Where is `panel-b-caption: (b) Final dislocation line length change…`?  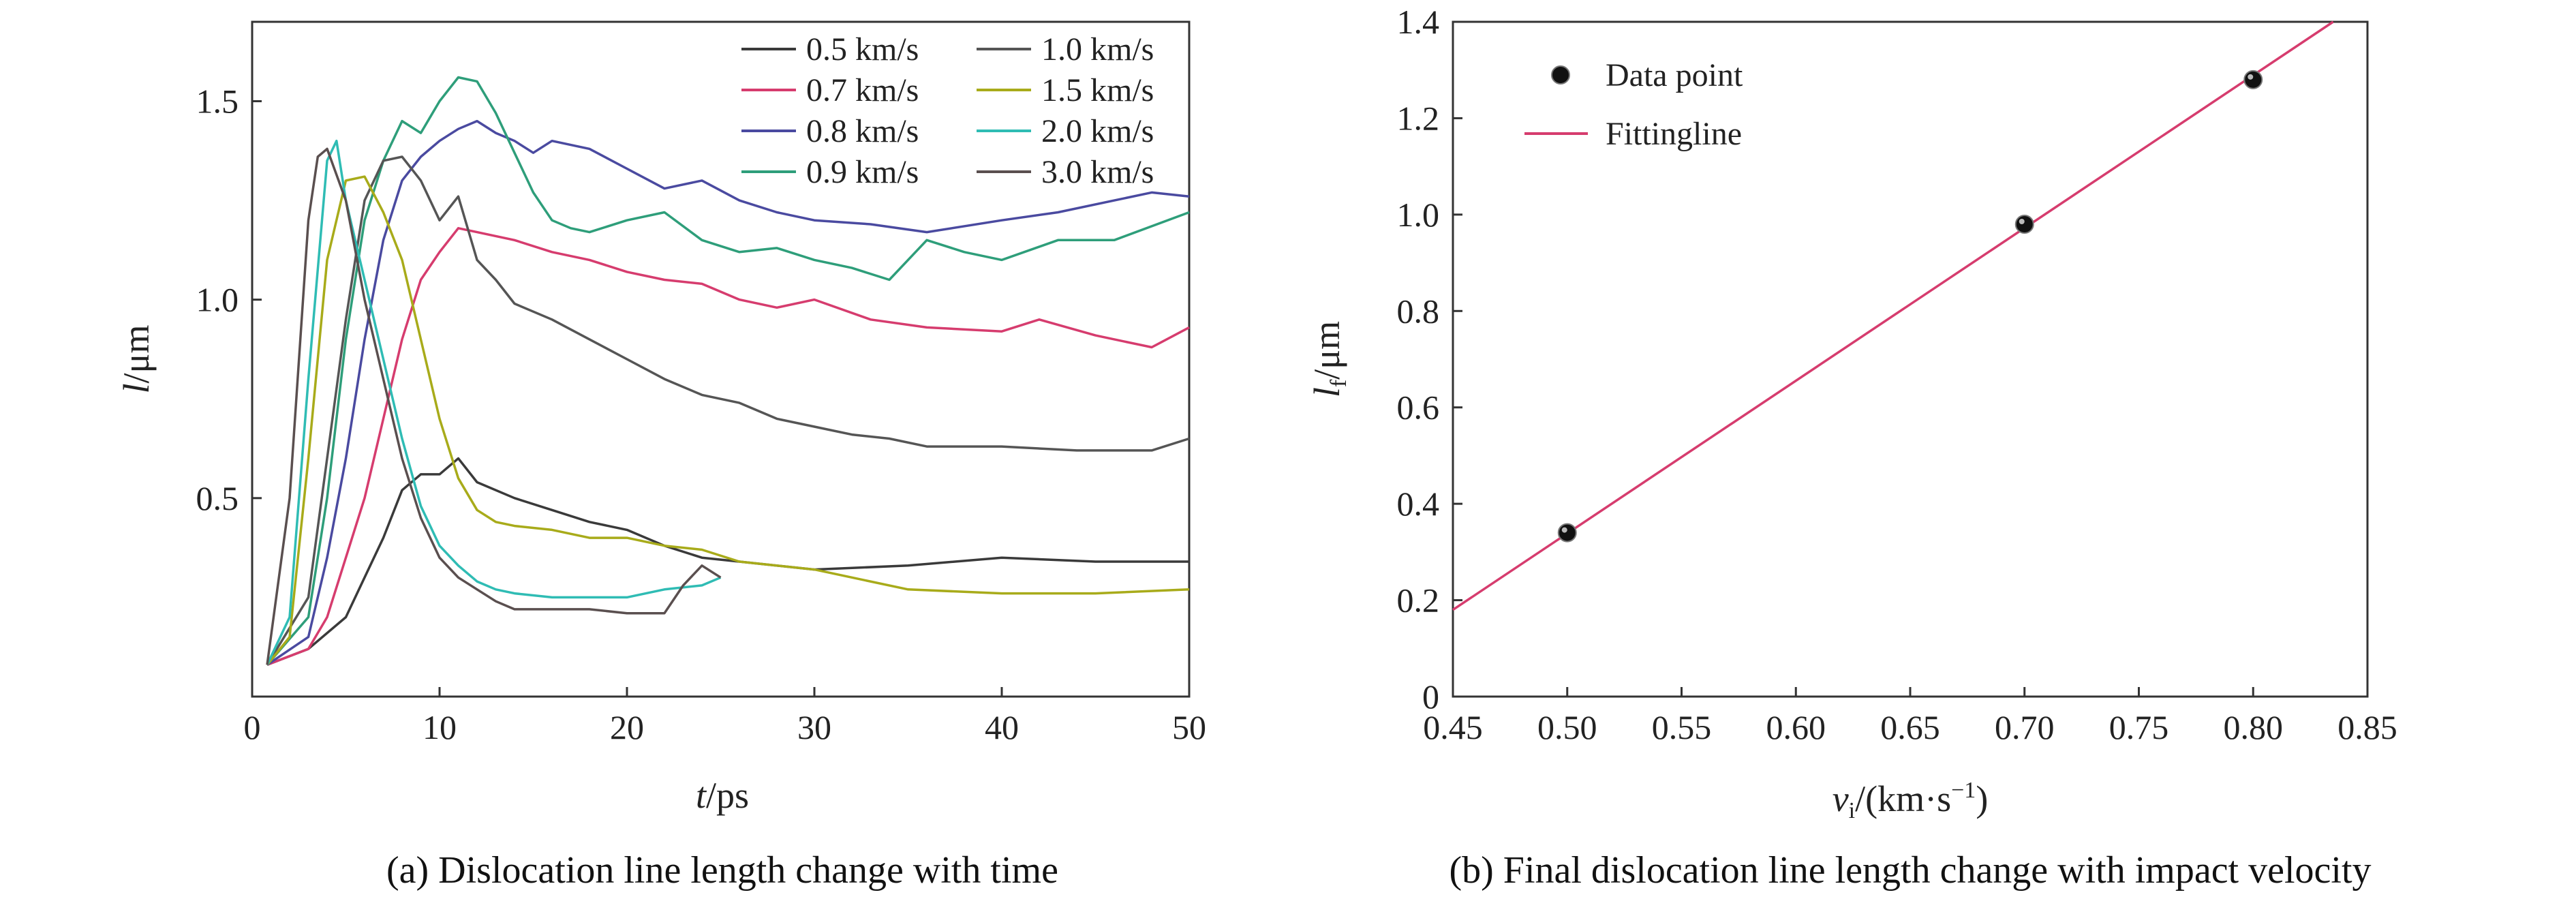
panel-b-caption: (b) Final dislocation line length change… is located at coordinates (1911, 870).